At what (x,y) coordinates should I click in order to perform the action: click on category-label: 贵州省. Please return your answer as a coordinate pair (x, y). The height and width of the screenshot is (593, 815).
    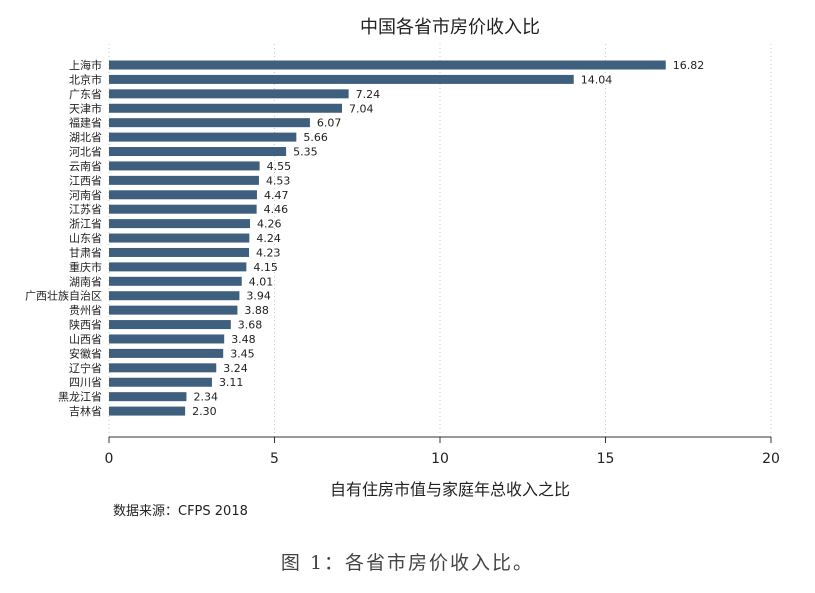
    Looking at the image, I should click on (85, 310).